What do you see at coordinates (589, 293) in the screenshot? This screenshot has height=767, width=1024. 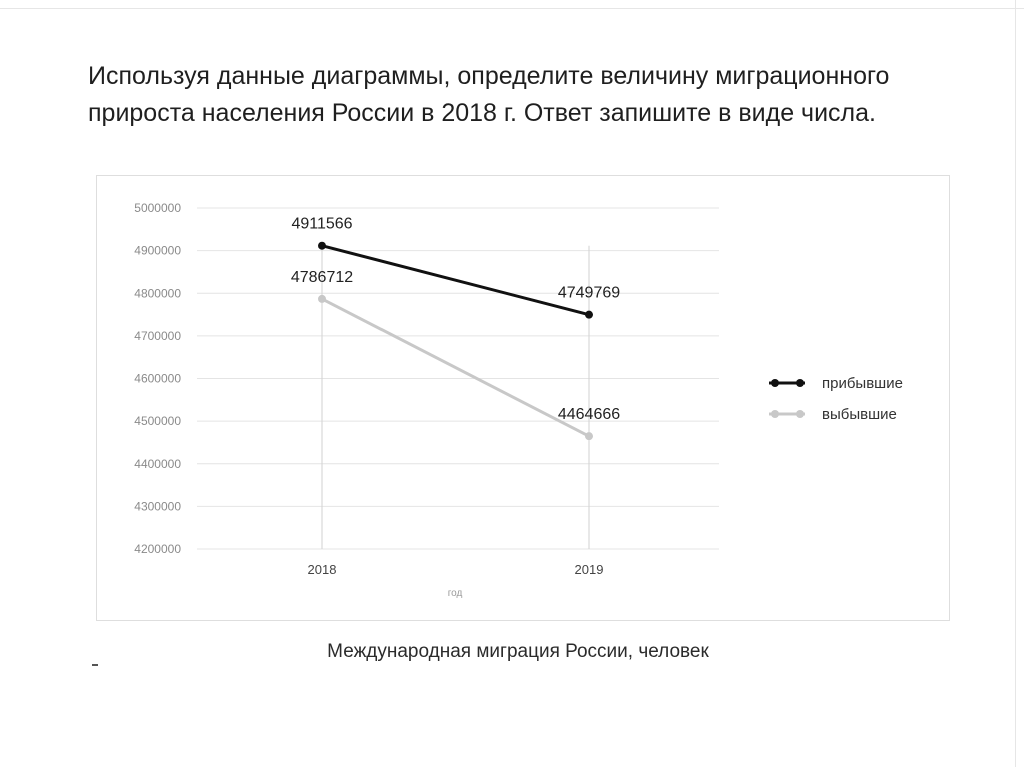 I see `data-label: 4749769` at bounding box center [589, 293].